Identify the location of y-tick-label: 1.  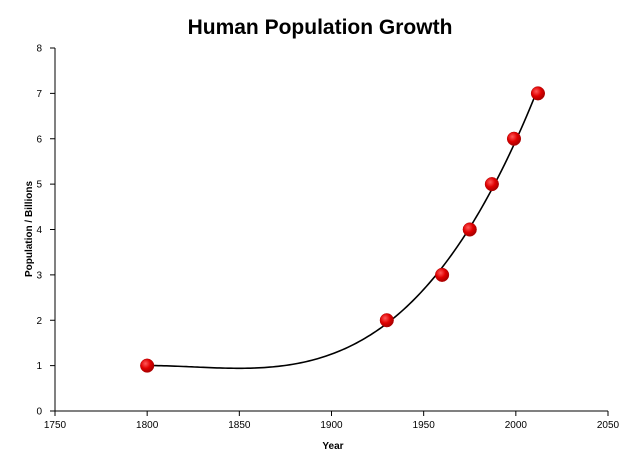
(39, 366).